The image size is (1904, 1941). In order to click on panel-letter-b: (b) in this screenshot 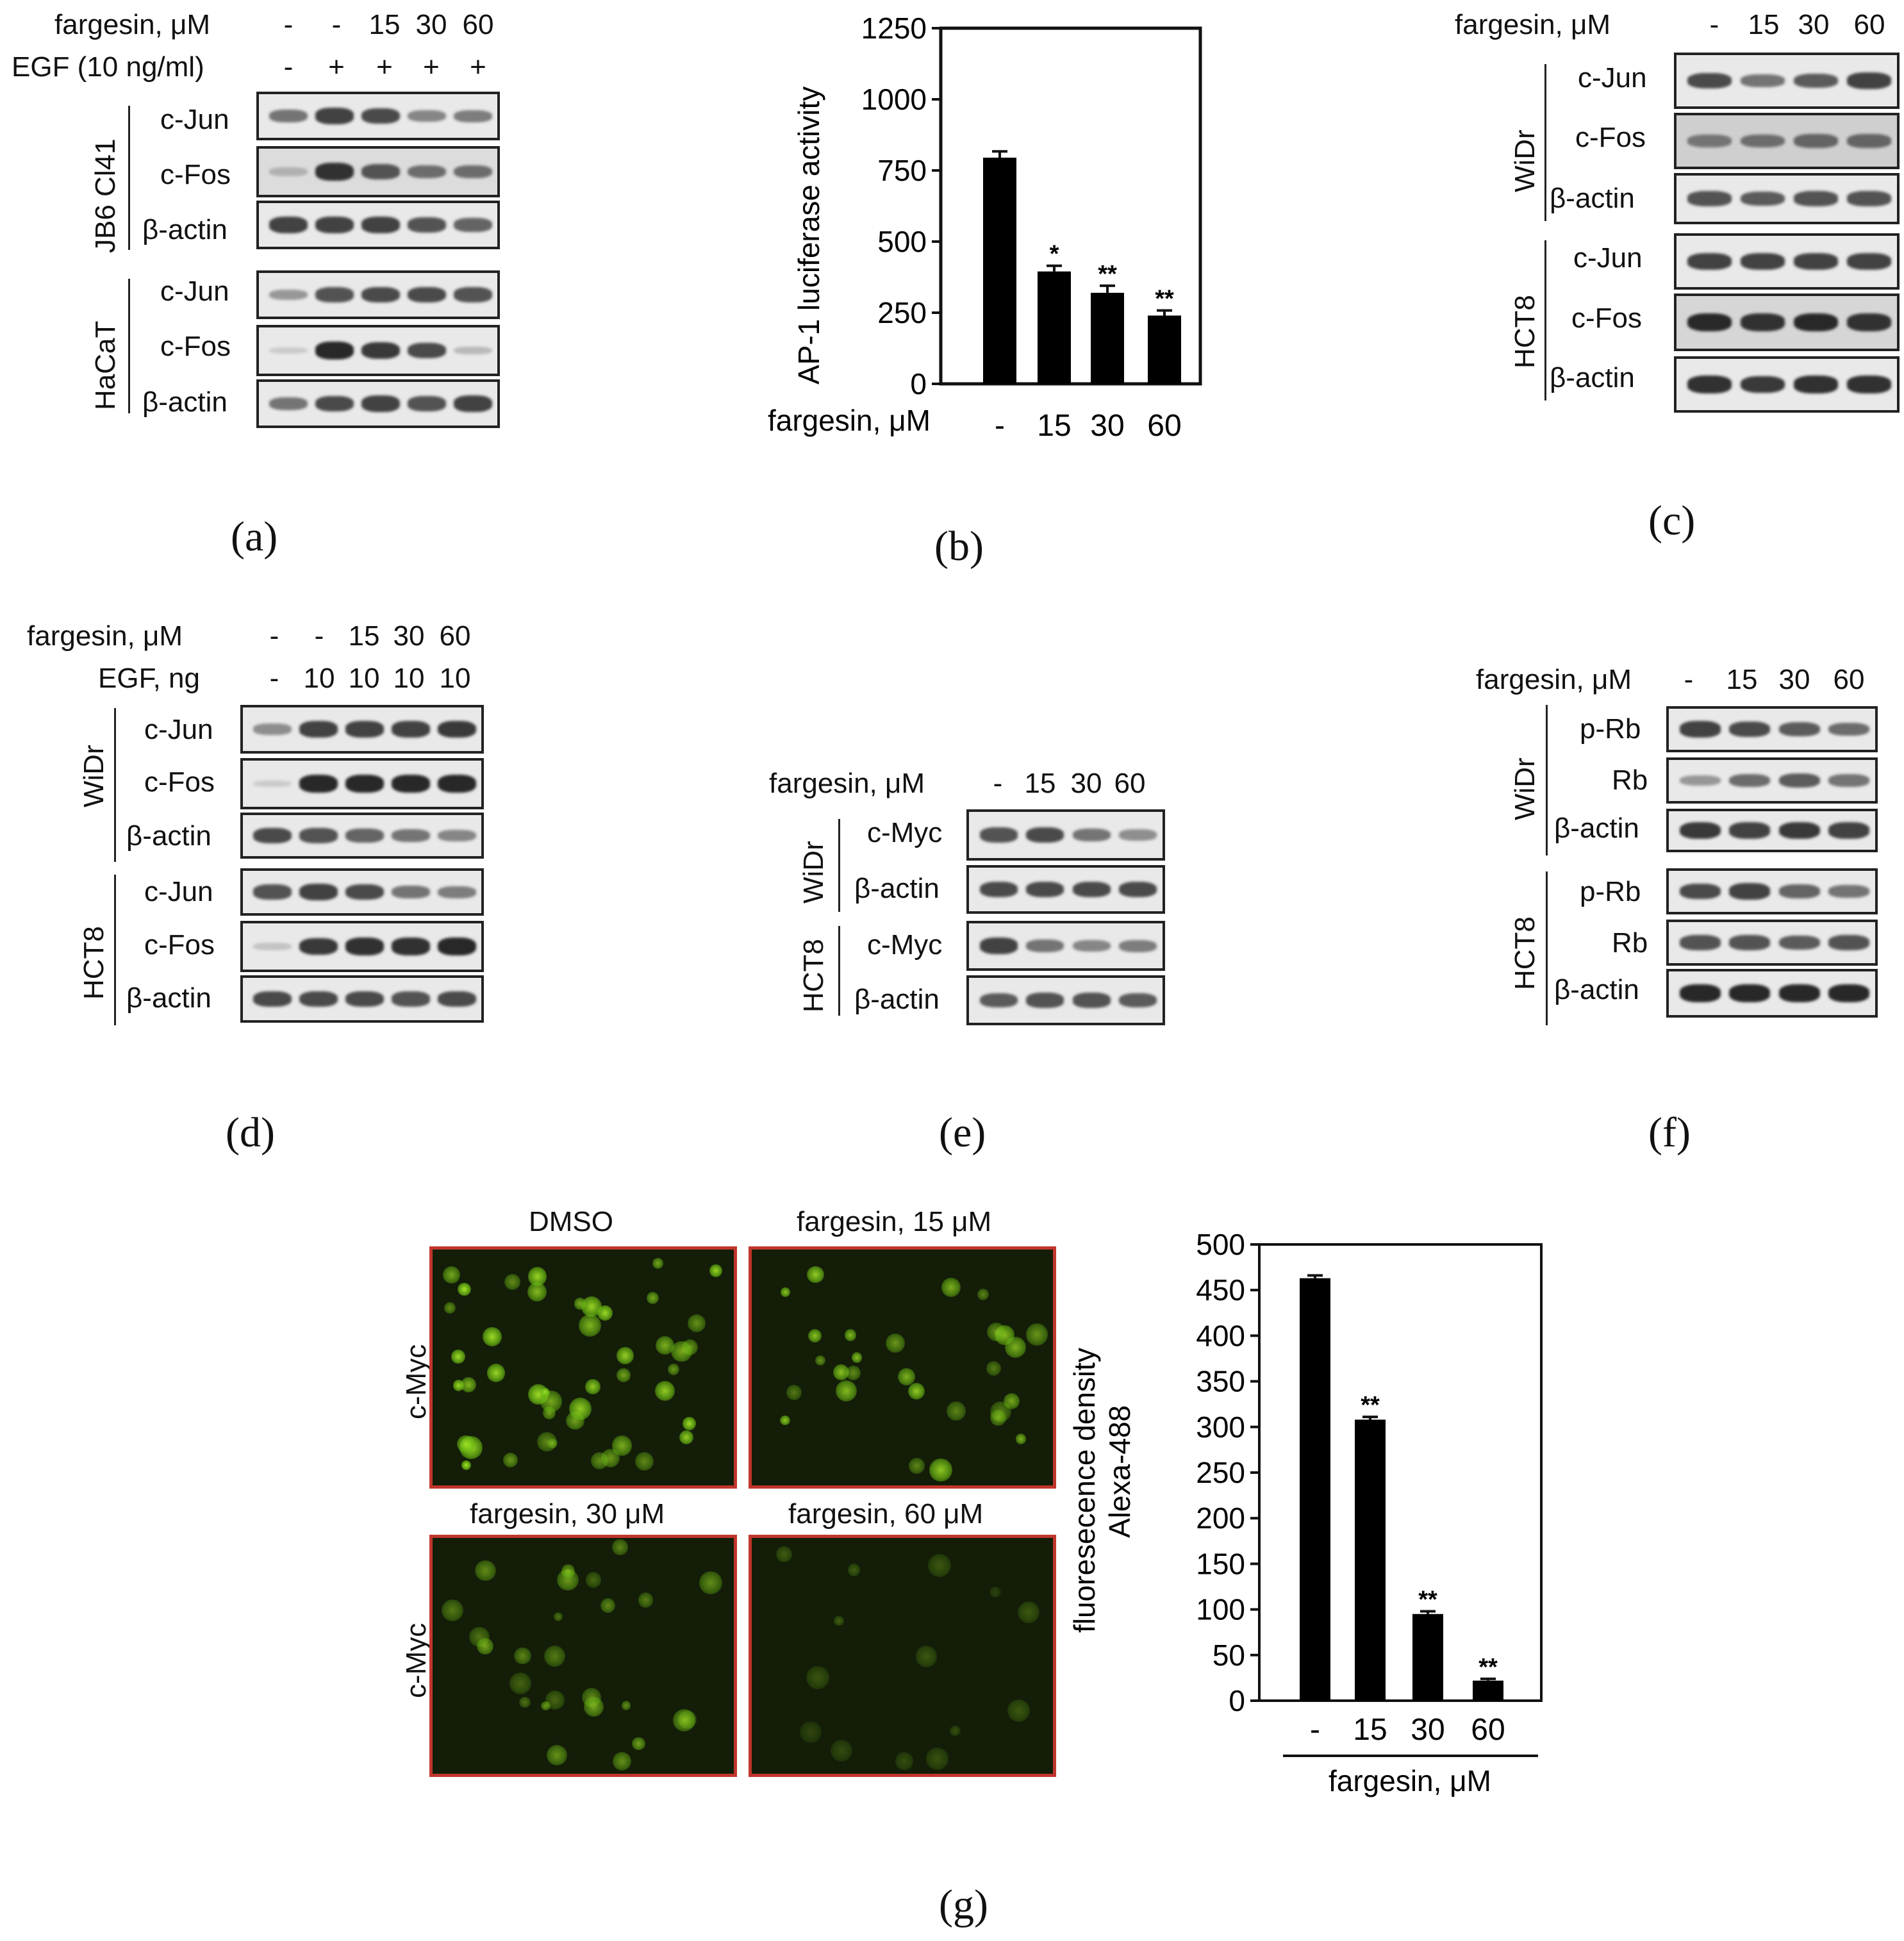, I will do `click(959, 547)`.